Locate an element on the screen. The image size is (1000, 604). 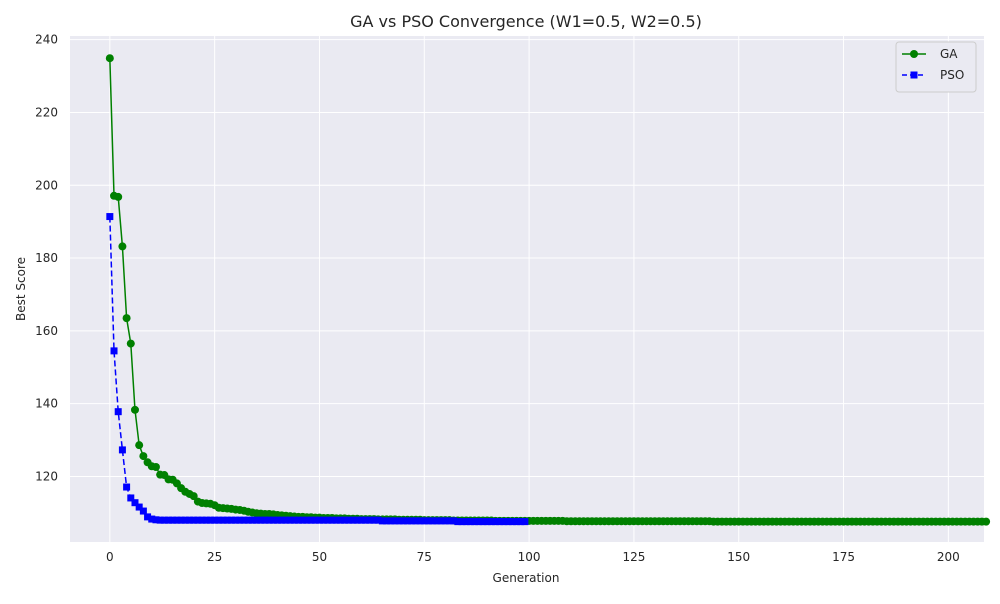
x-tick-label: 175 is located at coordinates (843, 557).